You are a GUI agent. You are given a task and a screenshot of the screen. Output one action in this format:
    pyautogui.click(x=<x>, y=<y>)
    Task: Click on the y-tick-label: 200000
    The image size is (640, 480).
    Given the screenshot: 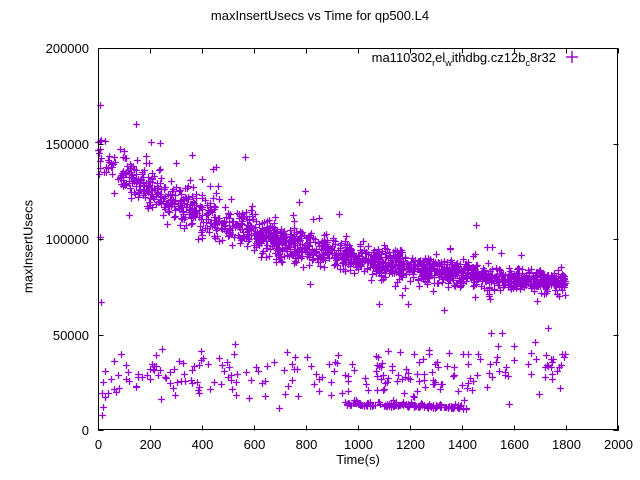 What is the action you would take?
    pyautogui.click(x=67, y=48)
    